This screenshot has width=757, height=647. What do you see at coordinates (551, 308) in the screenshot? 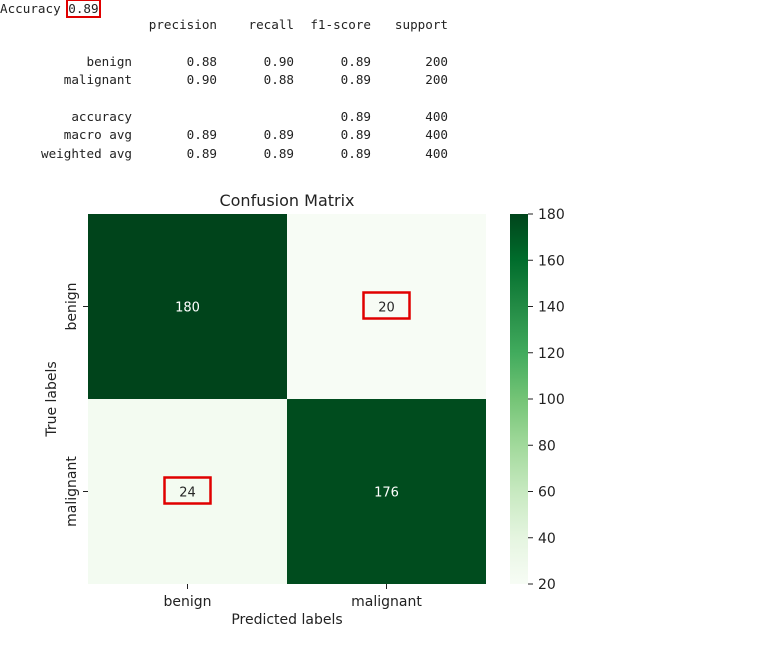
I see `colorbar-tick-label: 140` at bounding box center [551, 308].